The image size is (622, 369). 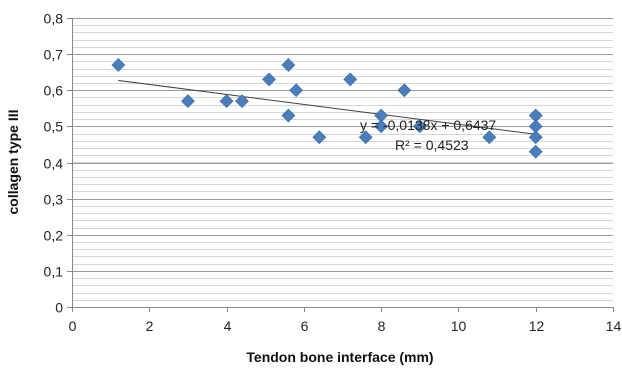 What do you see at coordinates (54, 91) in the screenshot?
I see `y-tick-label: 0,6` at bounding box center [54, 91].